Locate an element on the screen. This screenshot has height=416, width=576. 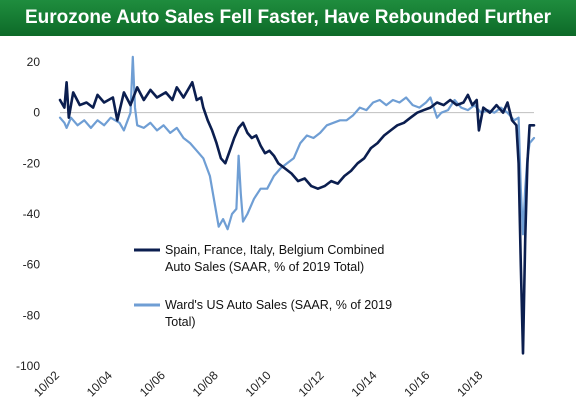
x-tick-label: 10/04 is located at coordinates (99, 383).